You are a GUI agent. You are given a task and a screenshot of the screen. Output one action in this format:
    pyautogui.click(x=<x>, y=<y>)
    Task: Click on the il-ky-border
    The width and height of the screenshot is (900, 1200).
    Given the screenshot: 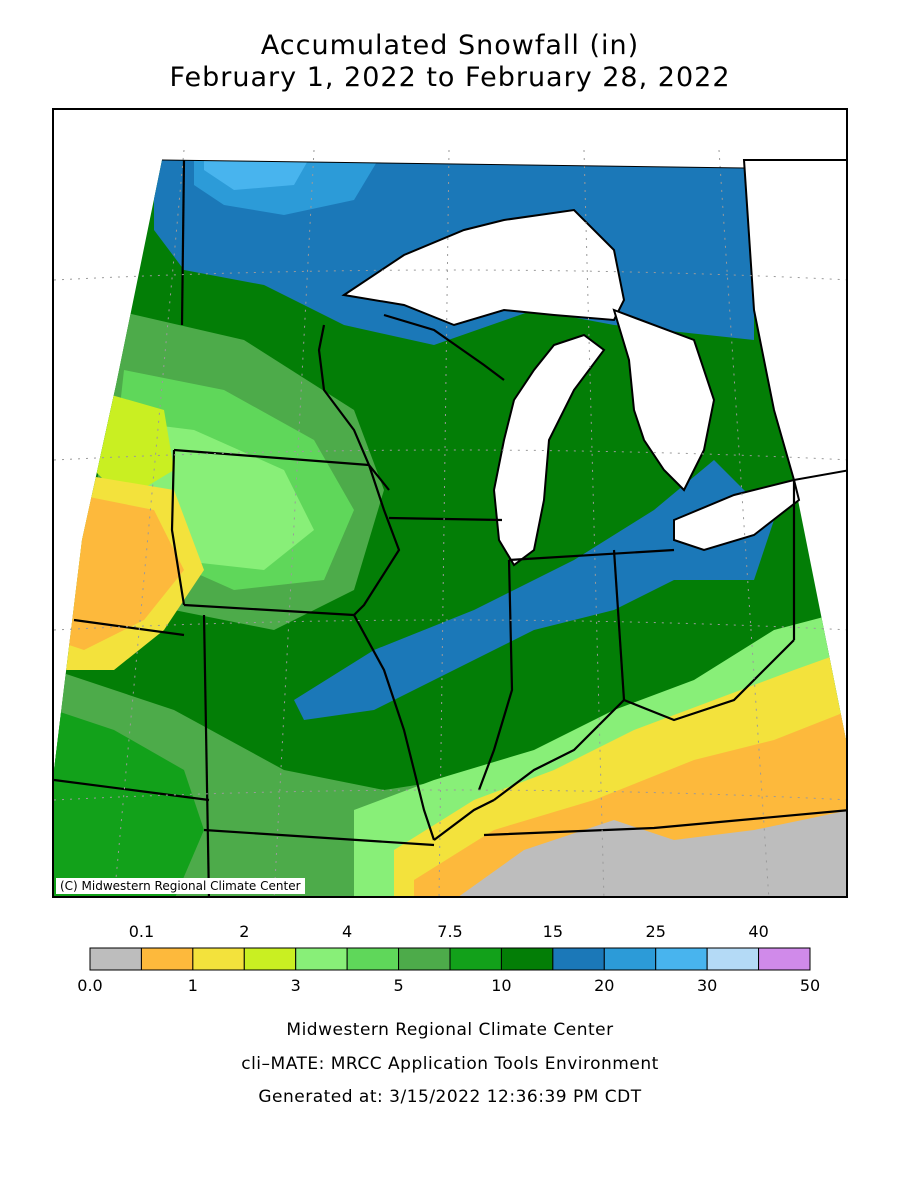 What is the action you would take?
    pyautogui.click(x=464, y=820)
    